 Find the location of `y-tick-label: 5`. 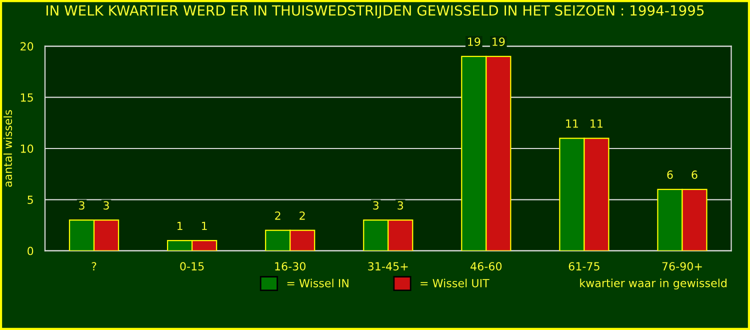

y-tick-label: 5 is located at coordinates (30, 200).